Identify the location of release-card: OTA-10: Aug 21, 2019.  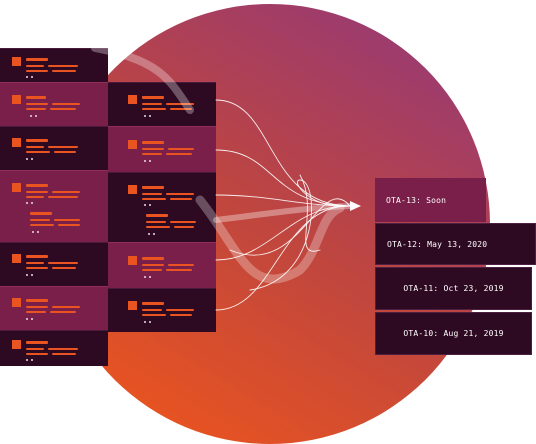
(453, 333).